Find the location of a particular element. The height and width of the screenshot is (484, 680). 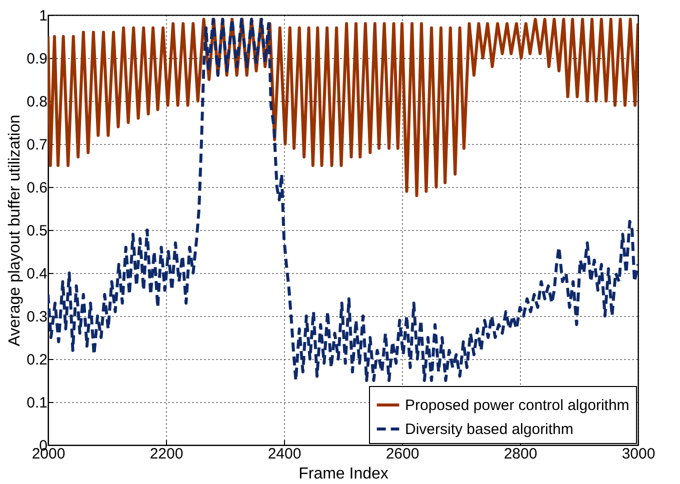

legend-label: Proposed power control algorithm is located at coordinates (517, 405).